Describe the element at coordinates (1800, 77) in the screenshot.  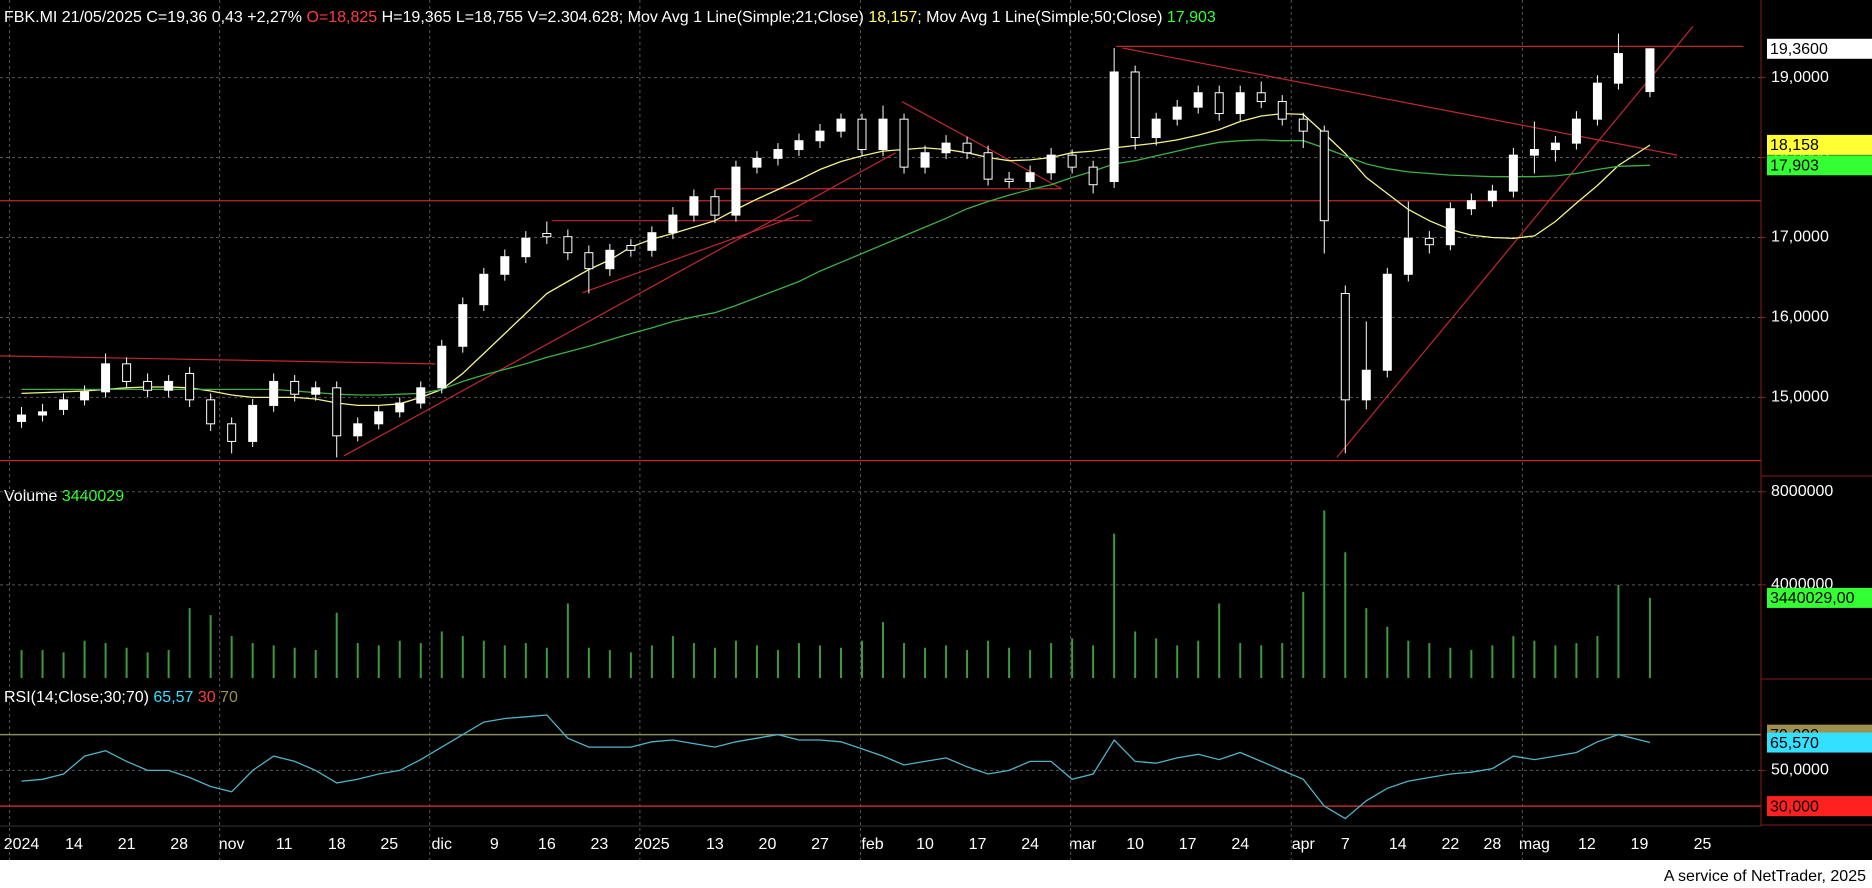
I see `y-tick-label: 19,0000` at that location.